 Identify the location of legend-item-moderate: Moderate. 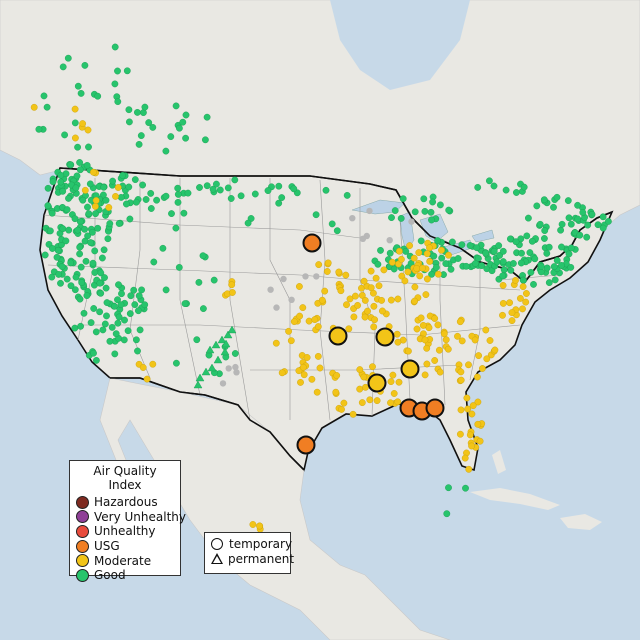
(125, 560).